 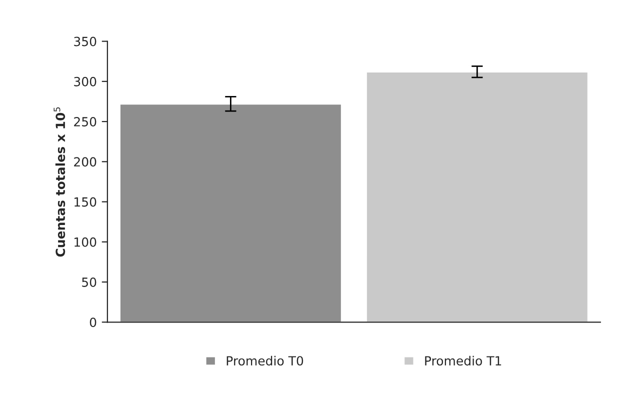 I want to click on y-tick-label: 300, so click(x=85, y=81).